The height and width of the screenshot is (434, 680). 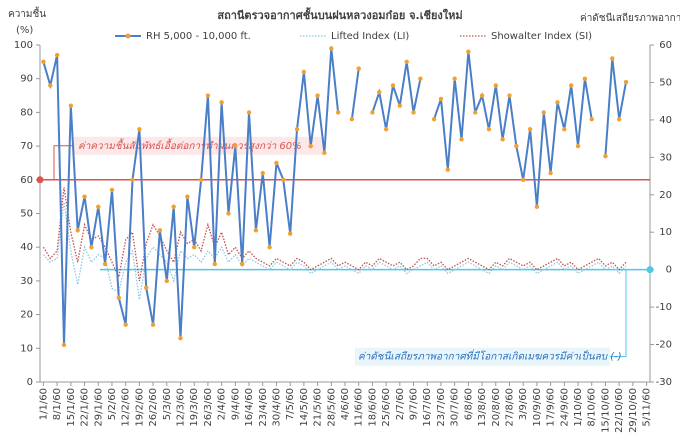 I want to click on x-tick-label: 5/2/60, so click(x=112, y=404).